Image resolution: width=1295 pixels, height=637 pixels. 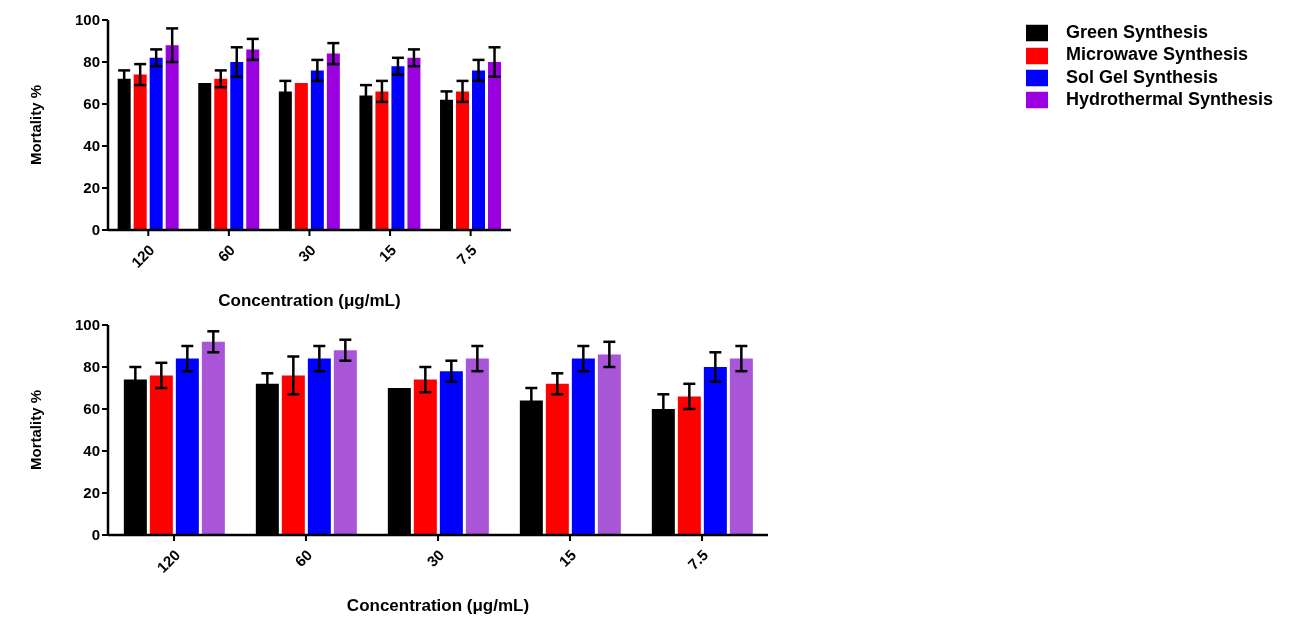 What do you see at coordinates (1157, 54) in the screenshot?
I see `legend-label: Microwave Synthesis` at bounding box center [1157, 54].